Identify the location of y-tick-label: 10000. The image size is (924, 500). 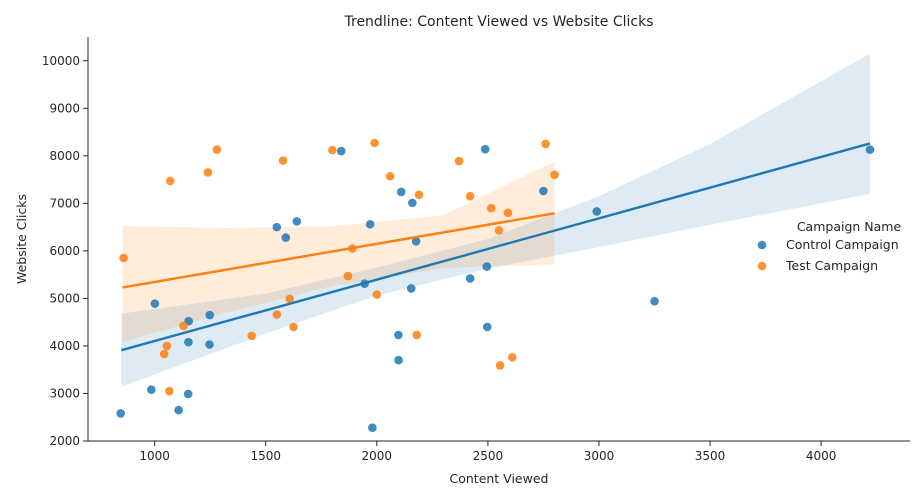
(61, 61).